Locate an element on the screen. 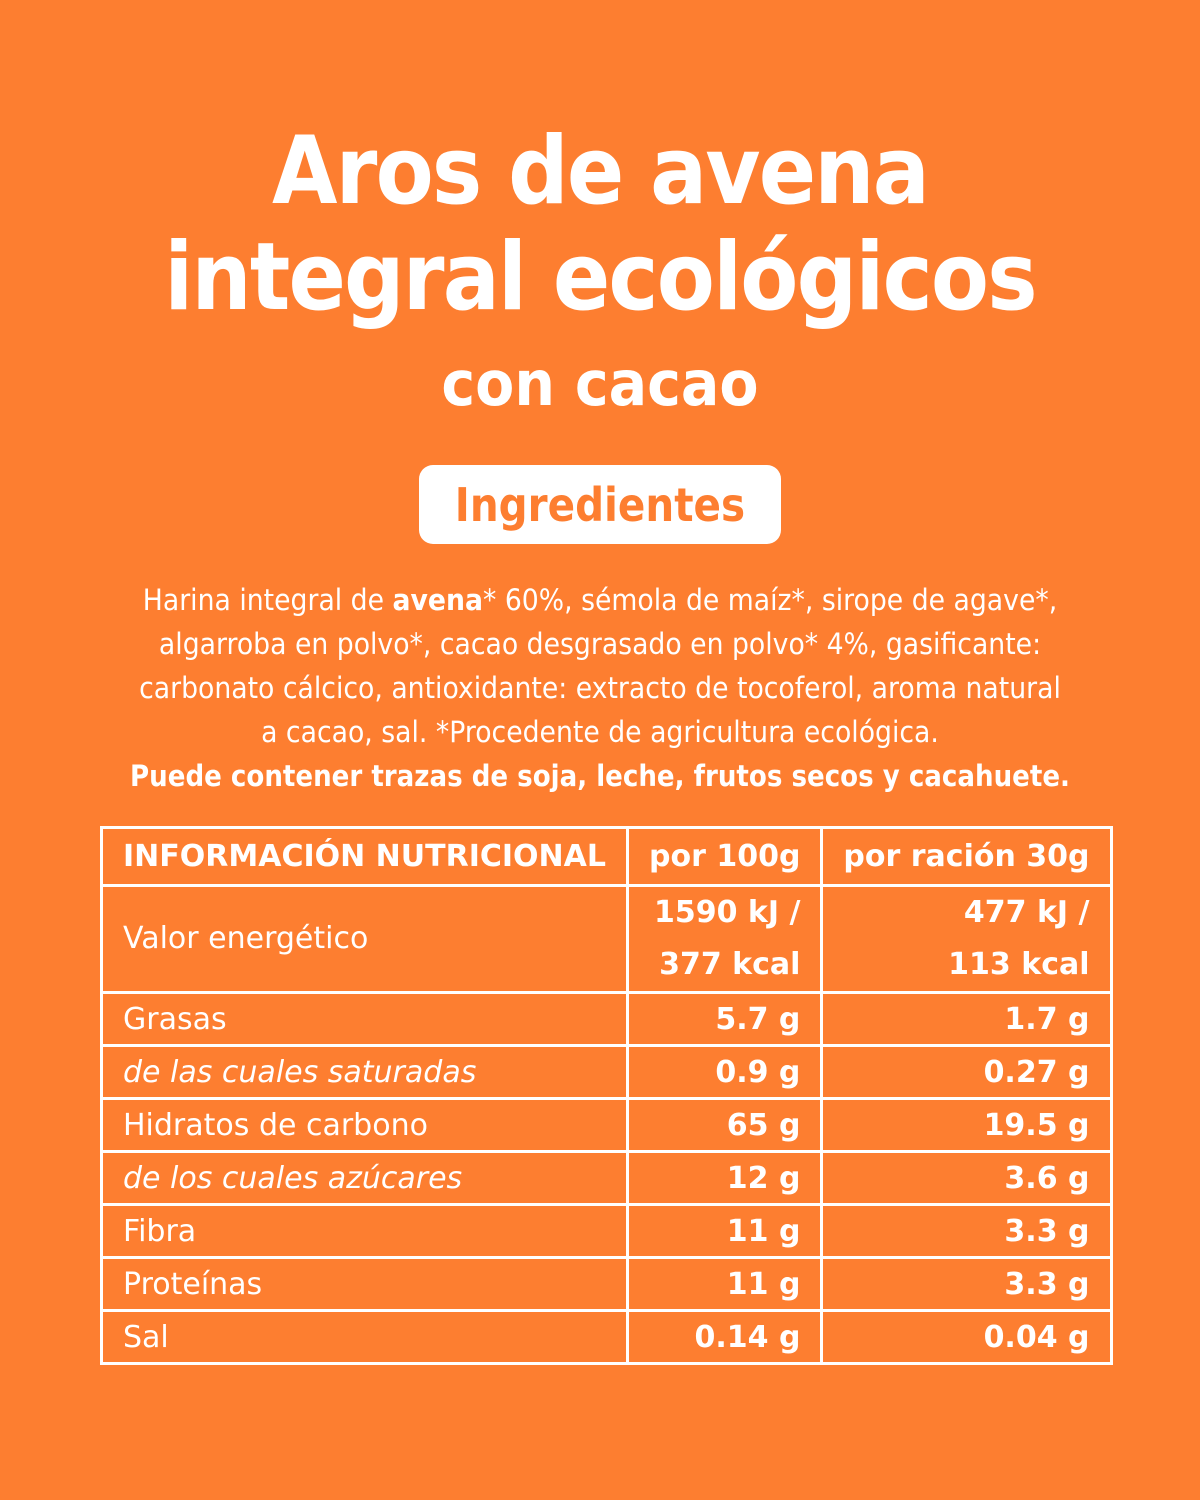 This screenshot has height=1500, width=1200. nutrition-label: de los cuales azúcares is located at coordinates (364, 1178).